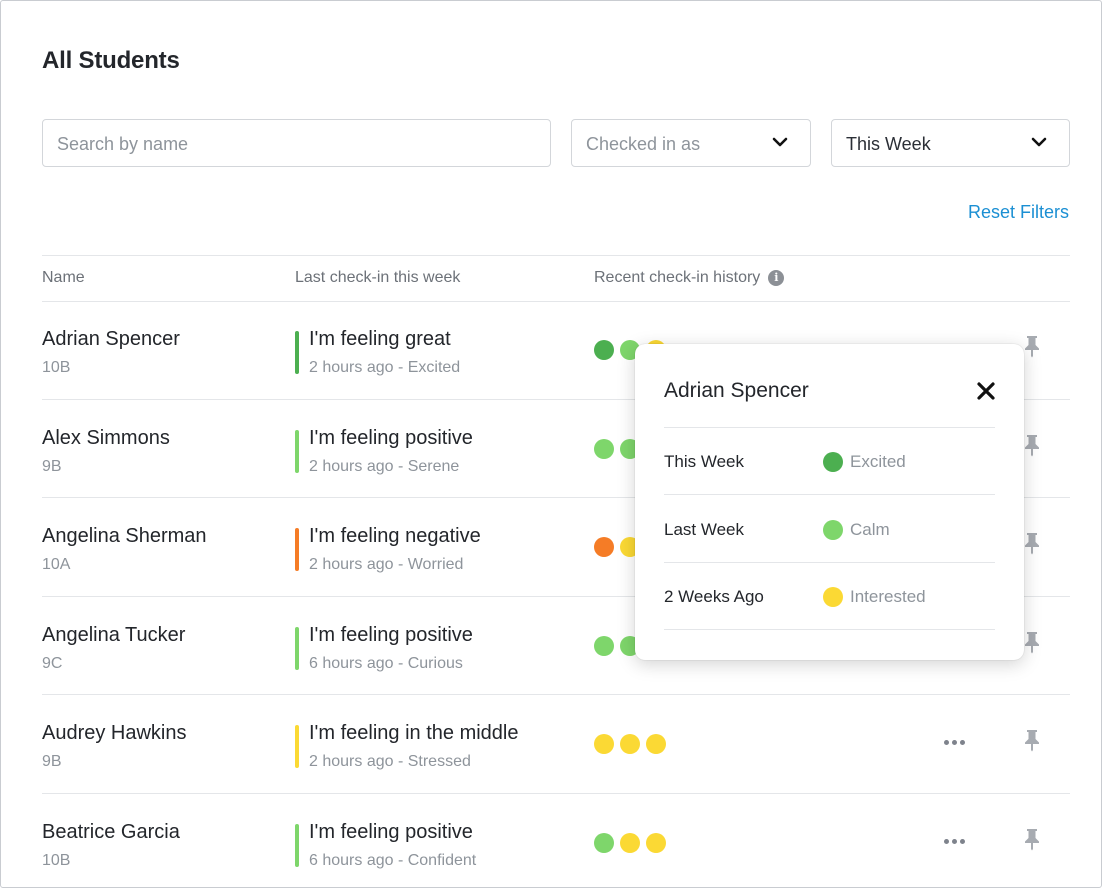  I want to click on checked-in-as-select: Checked in as, so click(691, 143).